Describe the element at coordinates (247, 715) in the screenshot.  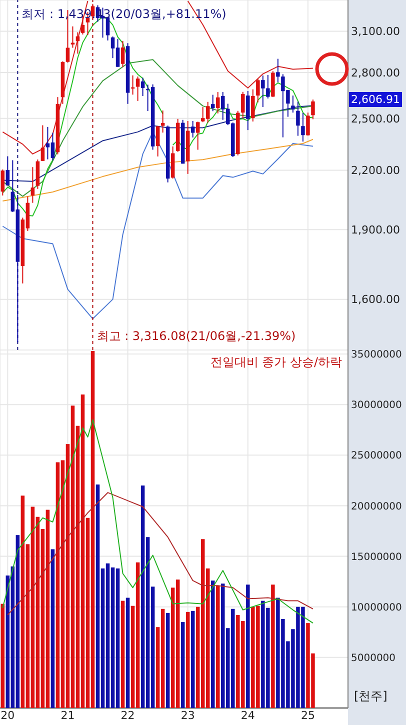
I see `x-tick-label: 24` at that location.